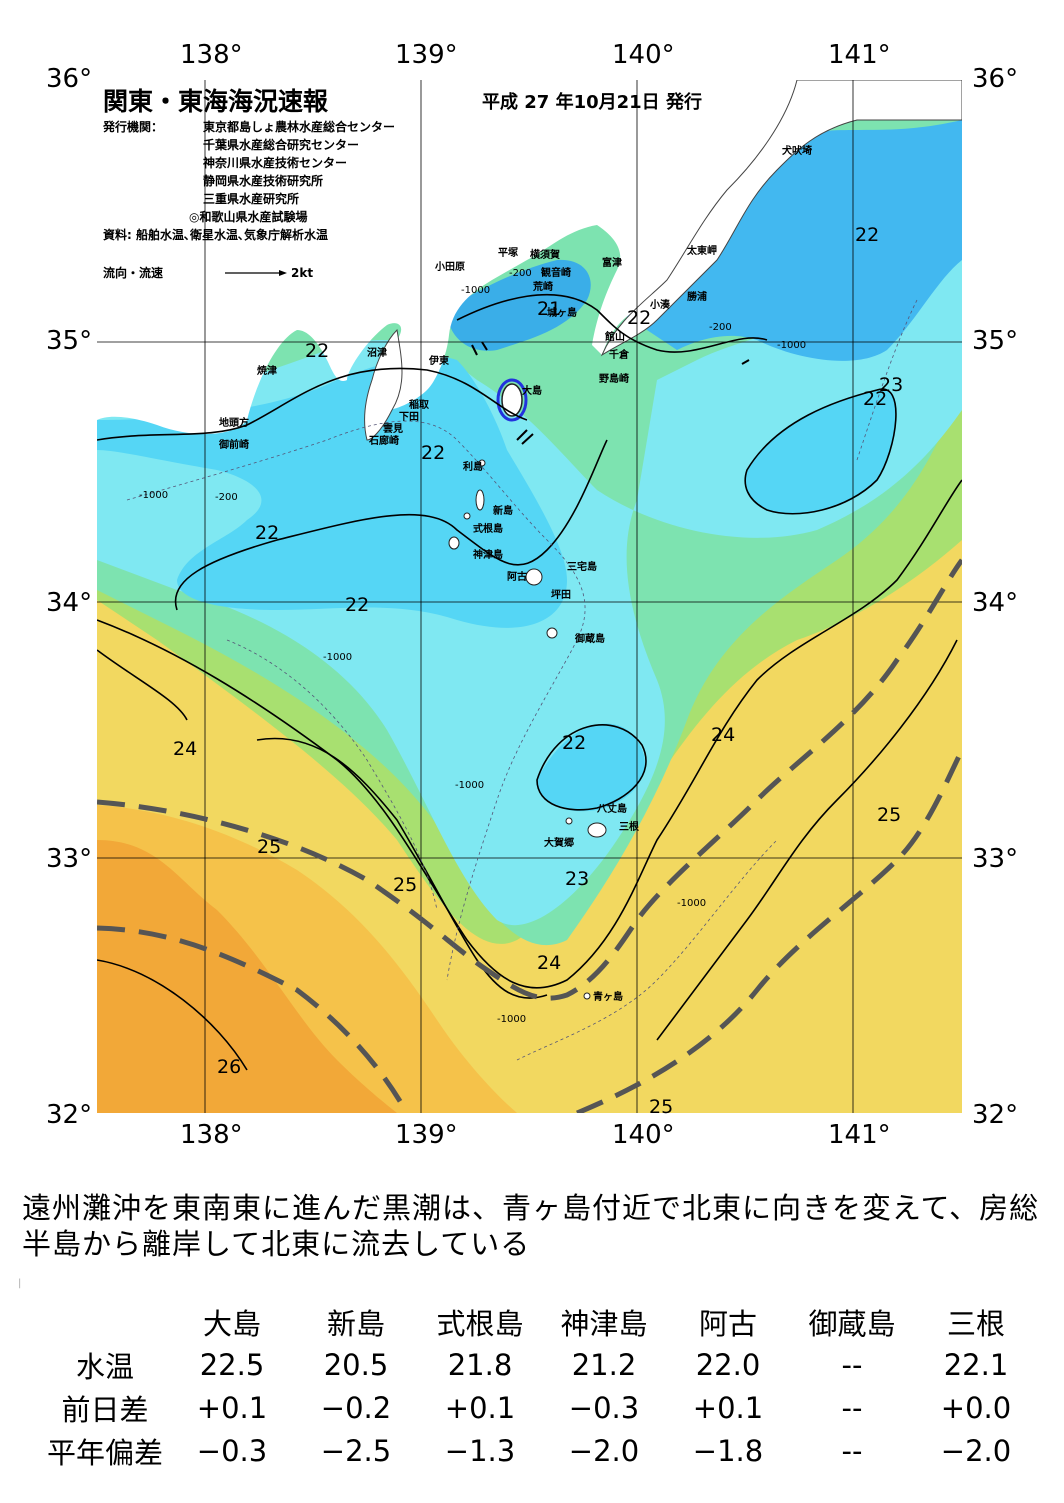 This screenshot has width=1064, height=1503. I want to click on contour-label-26: 26, so click(229, 1067).